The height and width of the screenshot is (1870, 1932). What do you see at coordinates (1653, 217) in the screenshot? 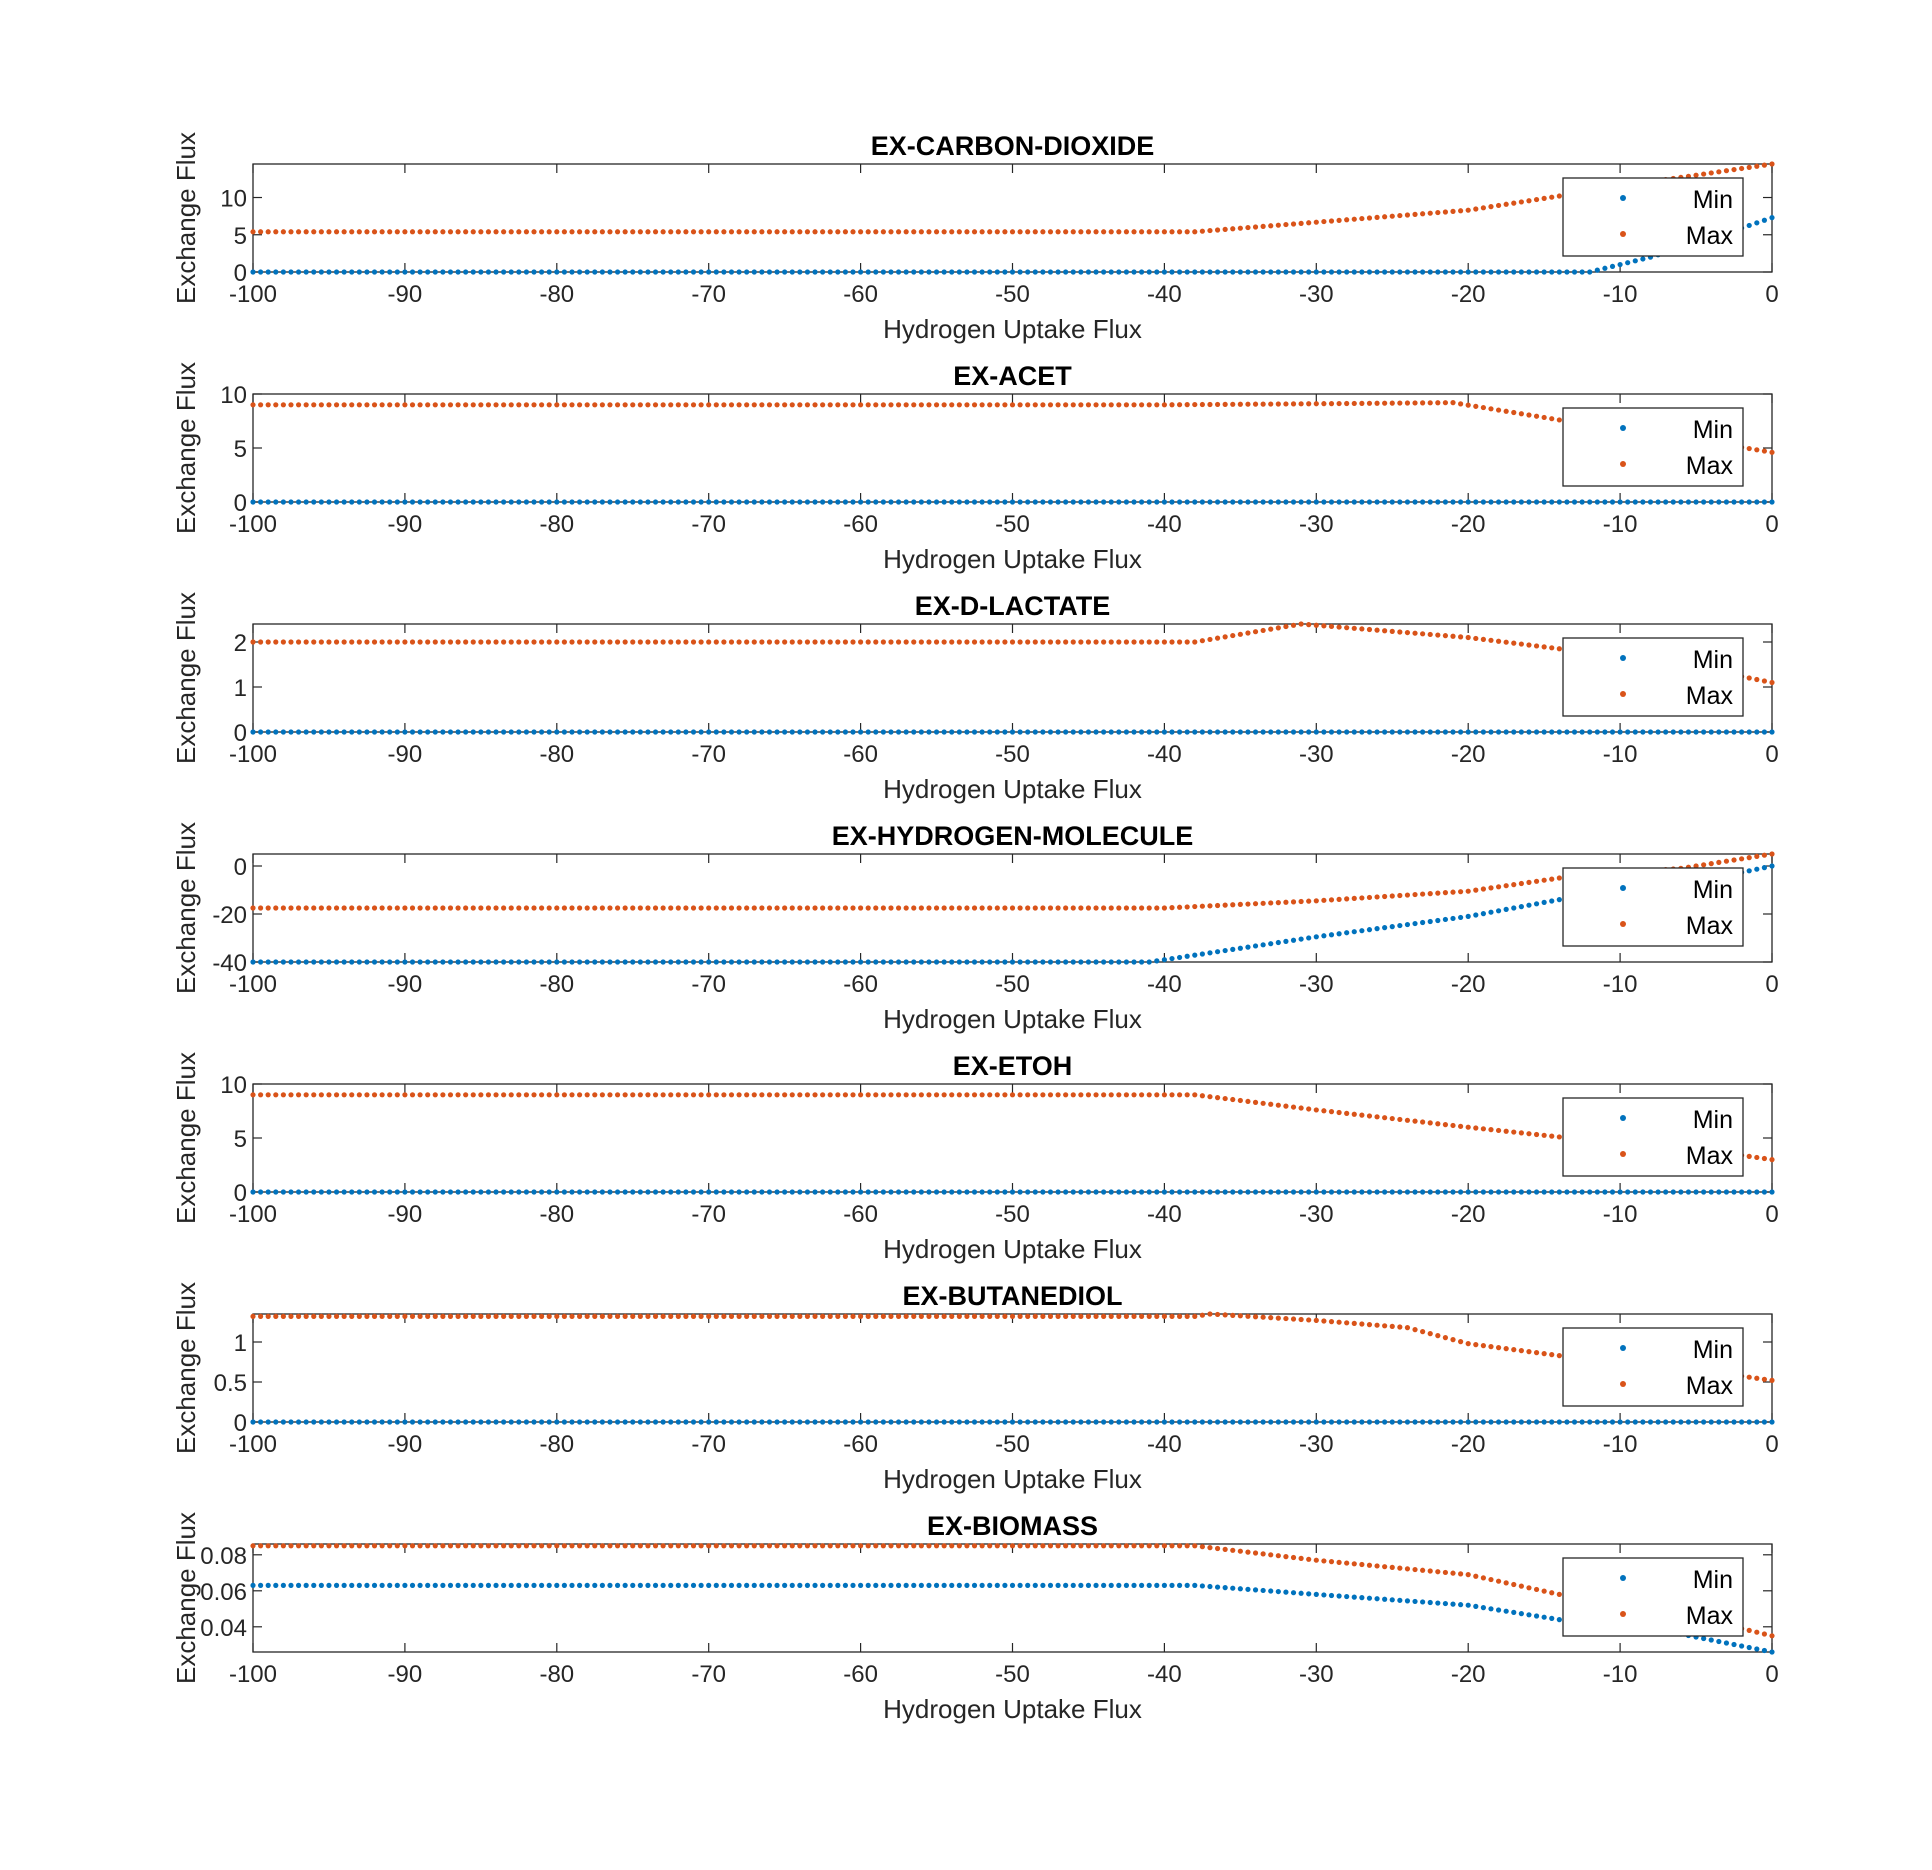
I see `legend-box` at bounding box center [1653, 217].